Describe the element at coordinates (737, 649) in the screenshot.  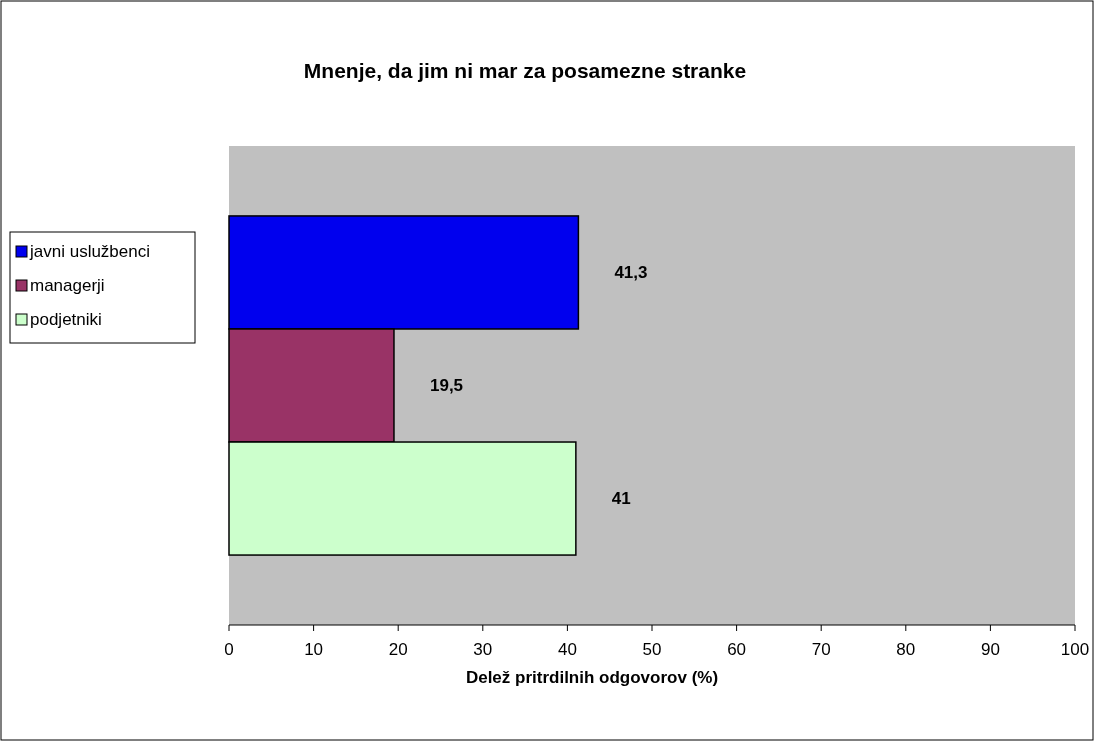
I see `x-tick-label: 60` at that location.